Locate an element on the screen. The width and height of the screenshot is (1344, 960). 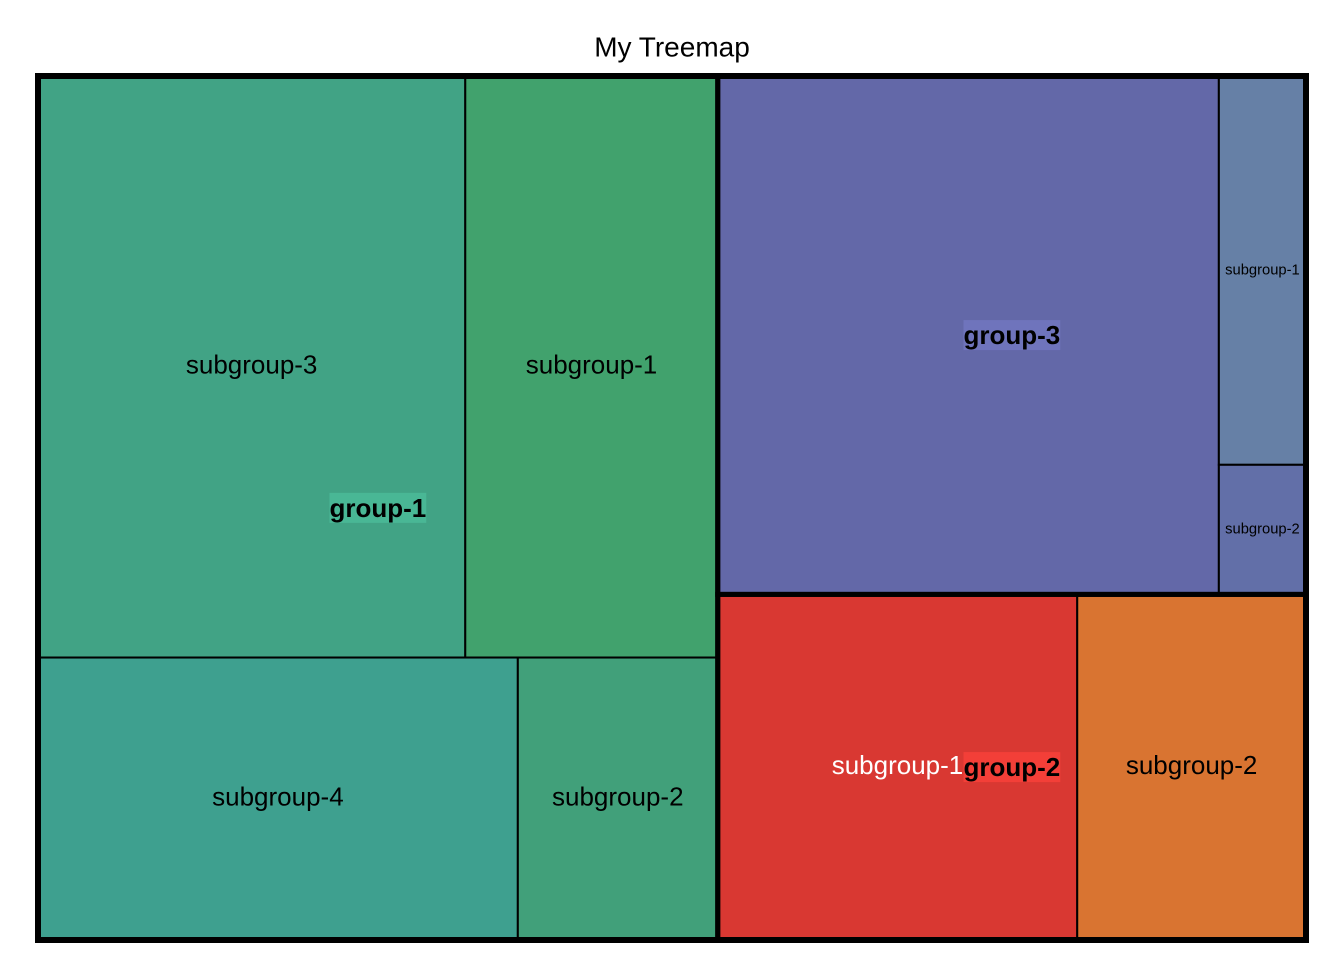
group-label: group-1 is located at coordinates (377, 508).